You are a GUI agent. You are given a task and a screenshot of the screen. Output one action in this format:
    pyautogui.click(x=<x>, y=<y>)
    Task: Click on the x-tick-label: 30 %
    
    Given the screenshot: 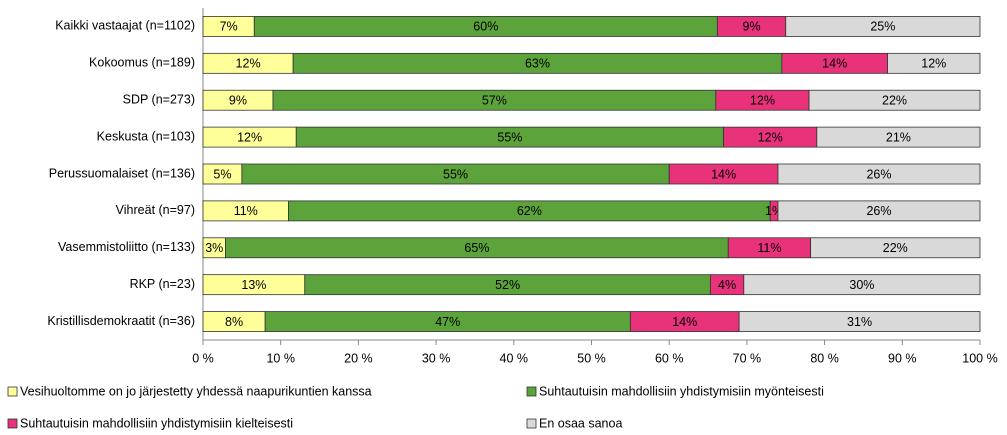 What is the action you would take?
    pyautogui.click(x=436, y=358)
    